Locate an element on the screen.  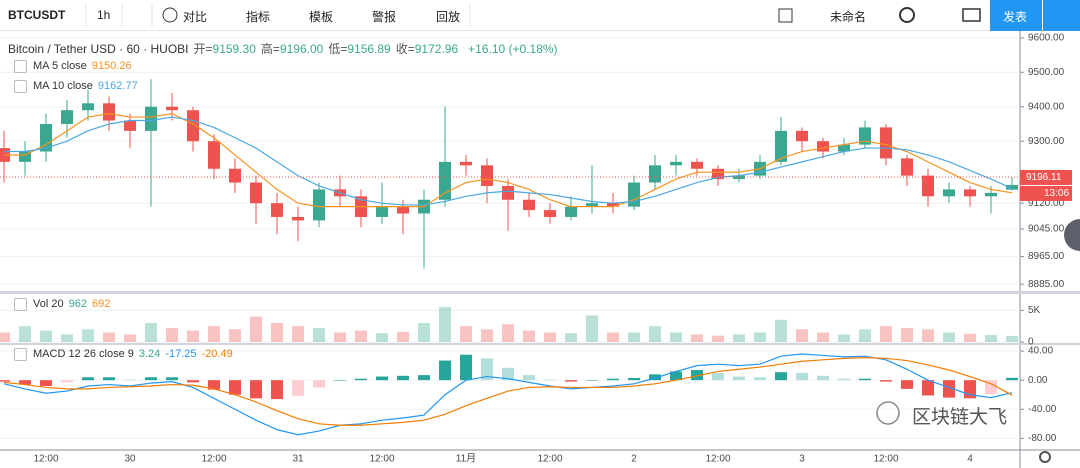
price-axis-bg is located at coordinates (1050, 249).